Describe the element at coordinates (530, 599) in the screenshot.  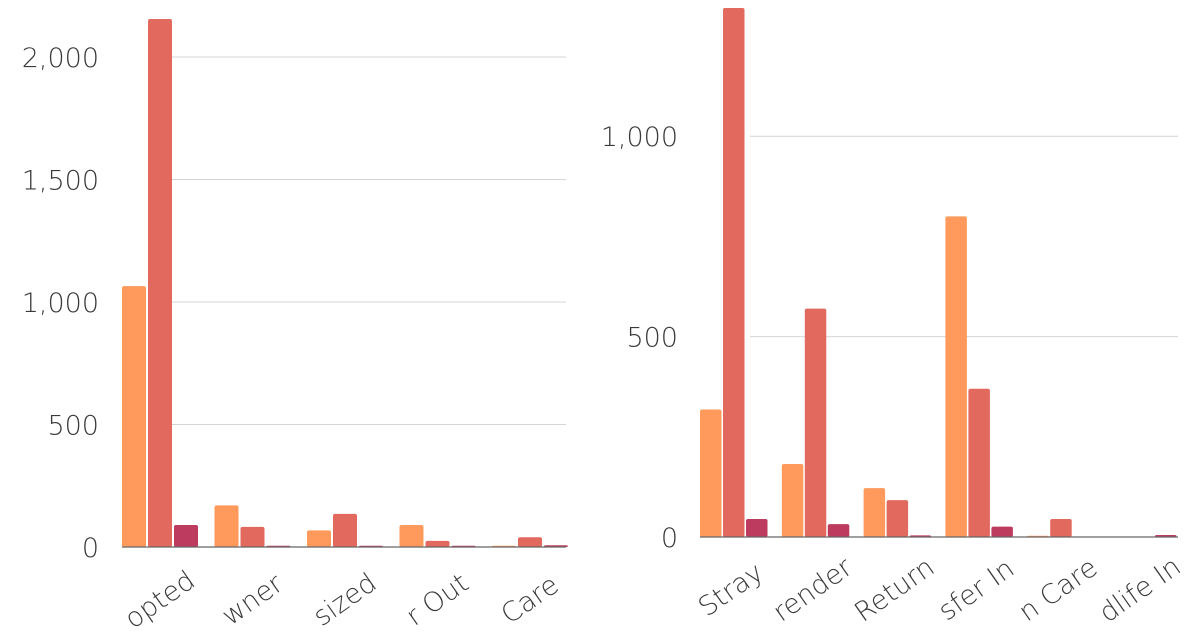
I see `x-category-label: Care` at that location.